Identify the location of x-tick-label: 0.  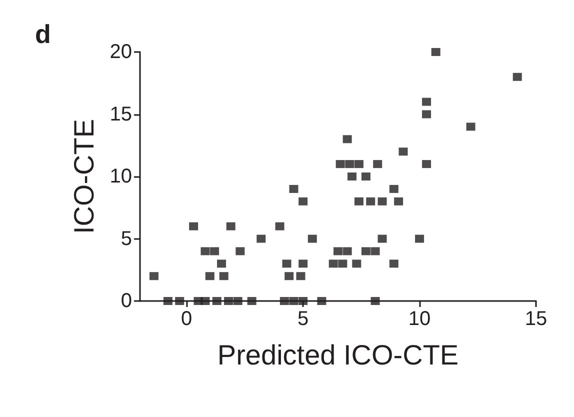
(186, 319).